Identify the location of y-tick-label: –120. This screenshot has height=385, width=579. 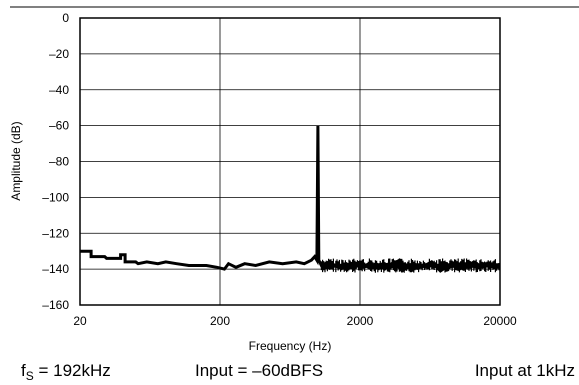
(55, 233).